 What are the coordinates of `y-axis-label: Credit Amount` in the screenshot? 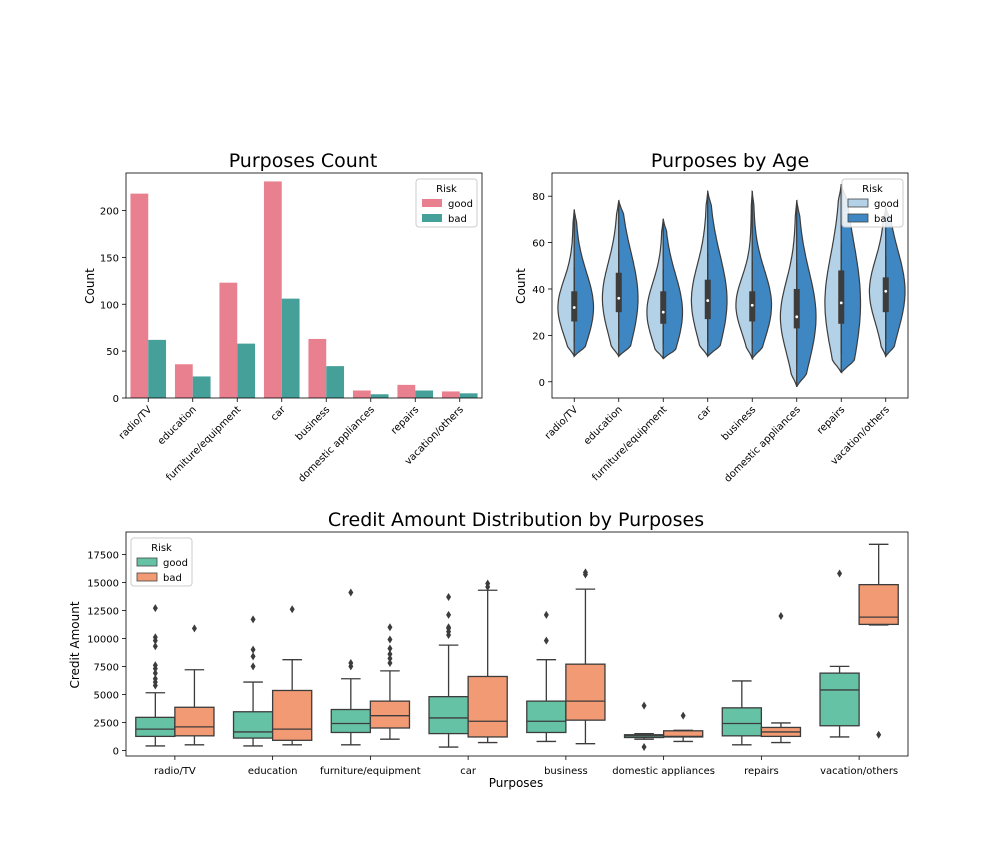 It's located at (75, 644).